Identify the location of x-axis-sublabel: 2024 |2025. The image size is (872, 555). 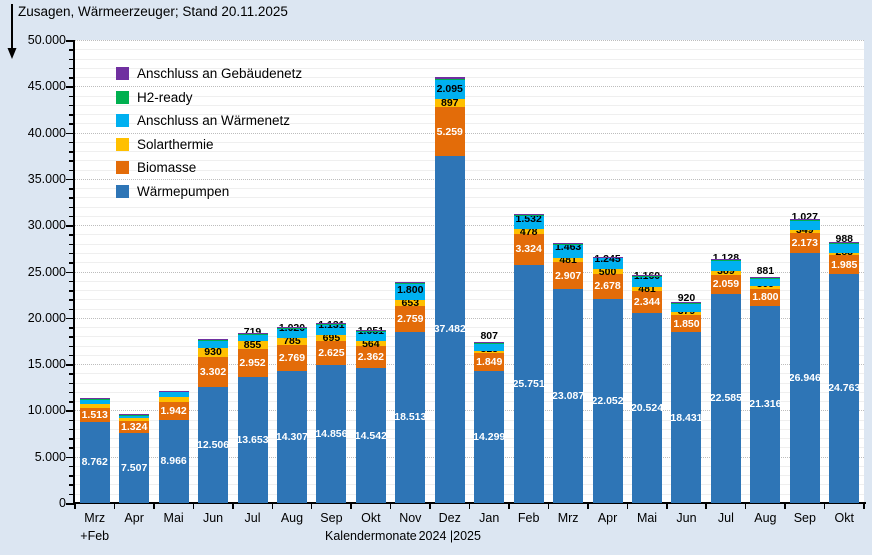
(449, 536).